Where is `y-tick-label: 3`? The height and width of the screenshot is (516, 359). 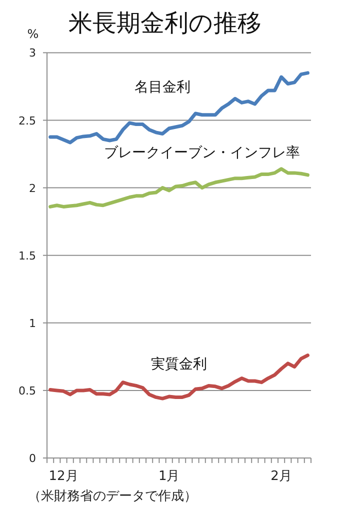 y-tick-label: 3 is located at coordinates (32, 53).